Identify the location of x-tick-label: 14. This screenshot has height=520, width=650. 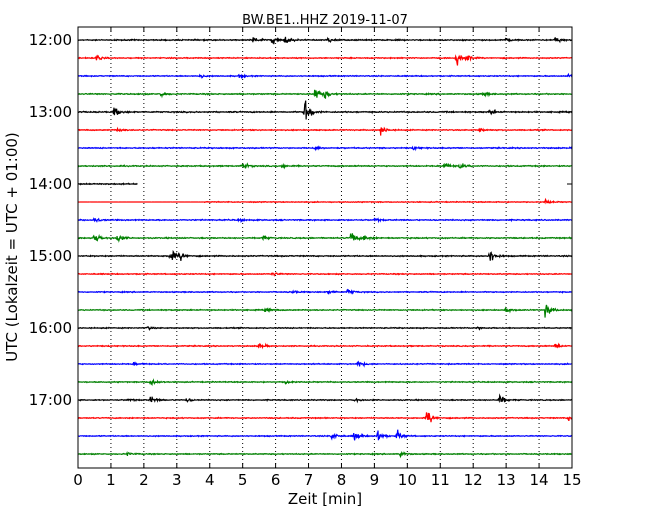
(539, 480).